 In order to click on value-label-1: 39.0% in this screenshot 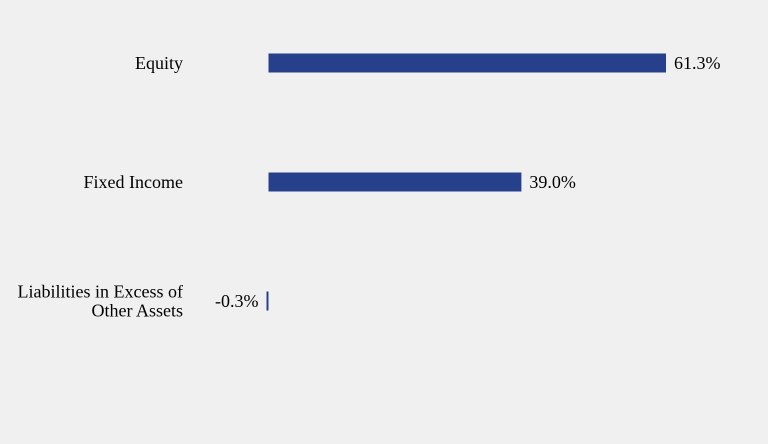, I will do `click(552, 182)`.